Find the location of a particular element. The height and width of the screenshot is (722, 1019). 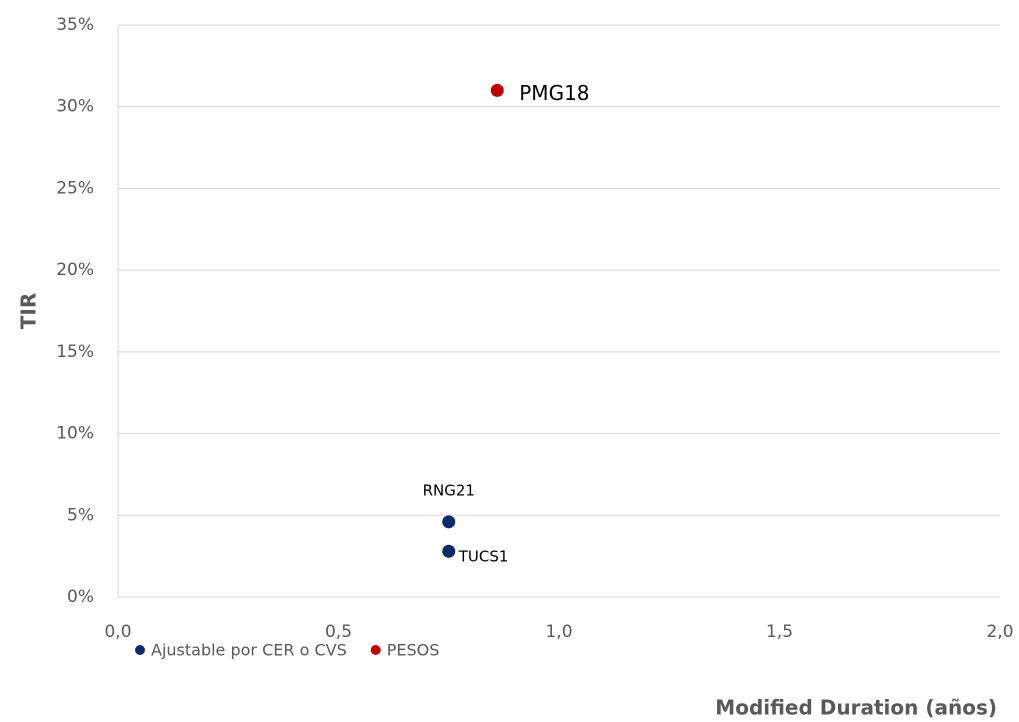

x-tick-label: 1,5 is located at coordinates (779, 632).